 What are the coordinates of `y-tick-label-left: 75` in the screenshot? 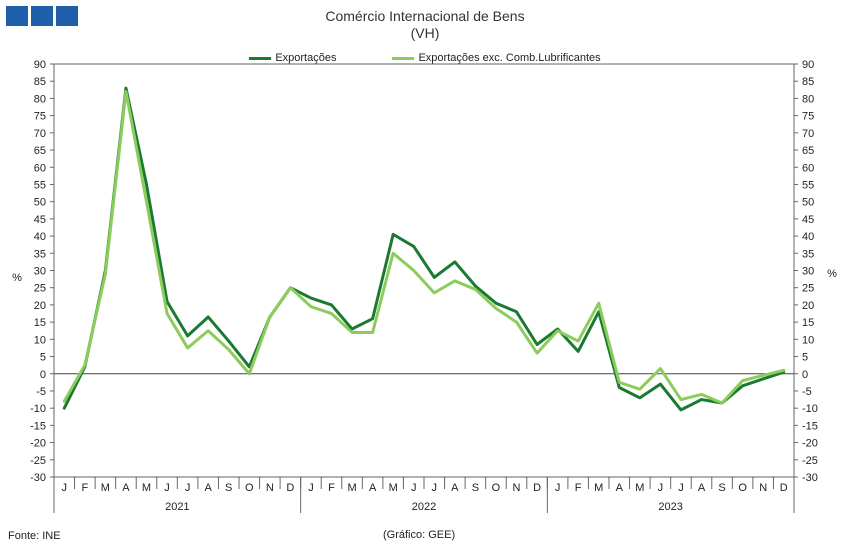 It's located at (40, 117).